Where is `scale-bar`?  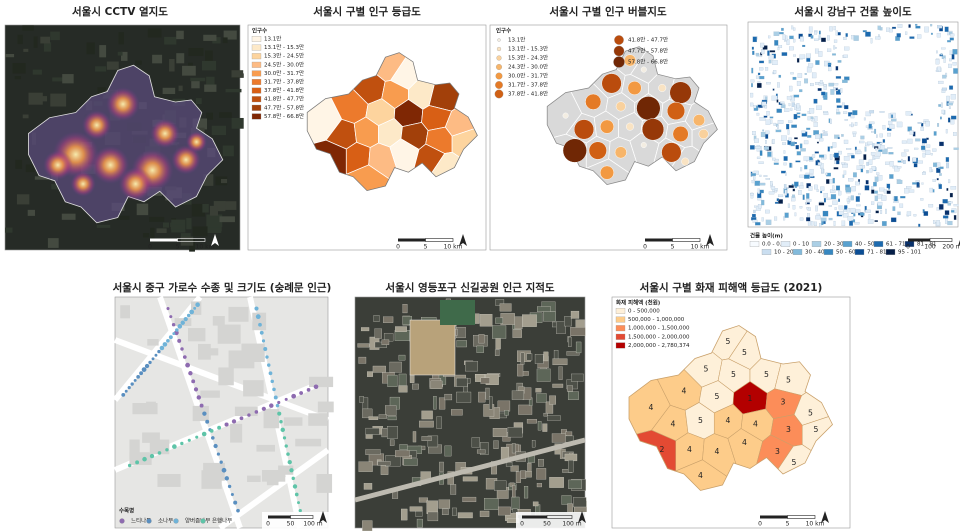
scale-bar is located at coordinates (919, 240).